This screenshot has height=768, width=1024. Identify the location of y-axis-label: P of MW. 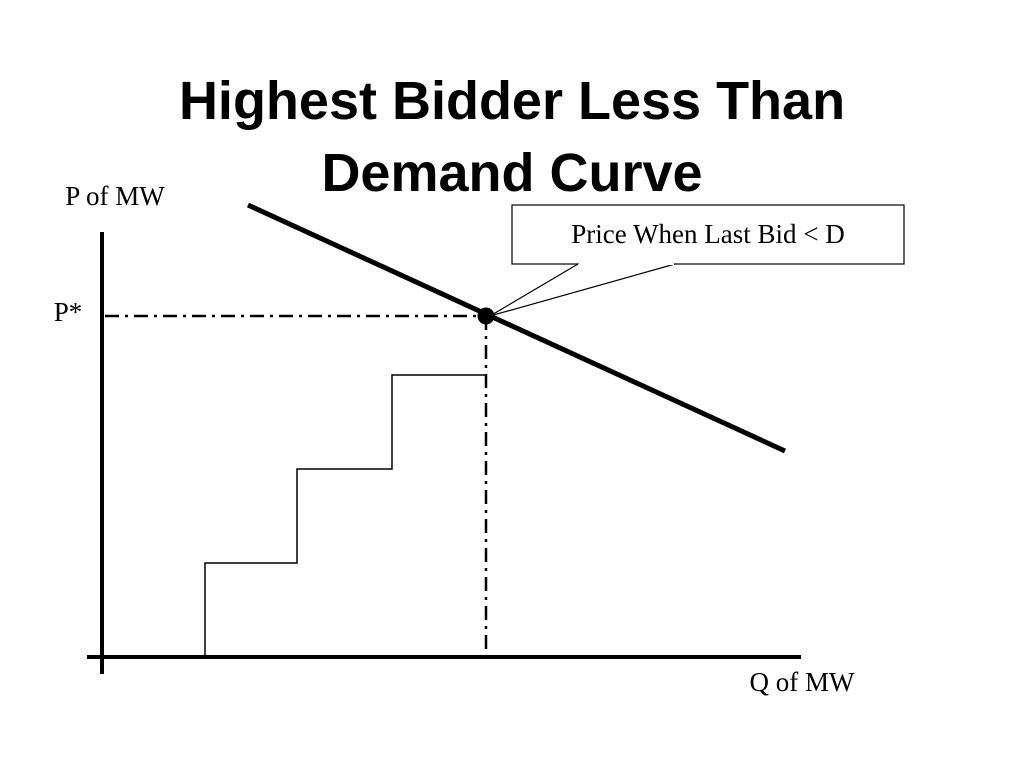
(115, 196).